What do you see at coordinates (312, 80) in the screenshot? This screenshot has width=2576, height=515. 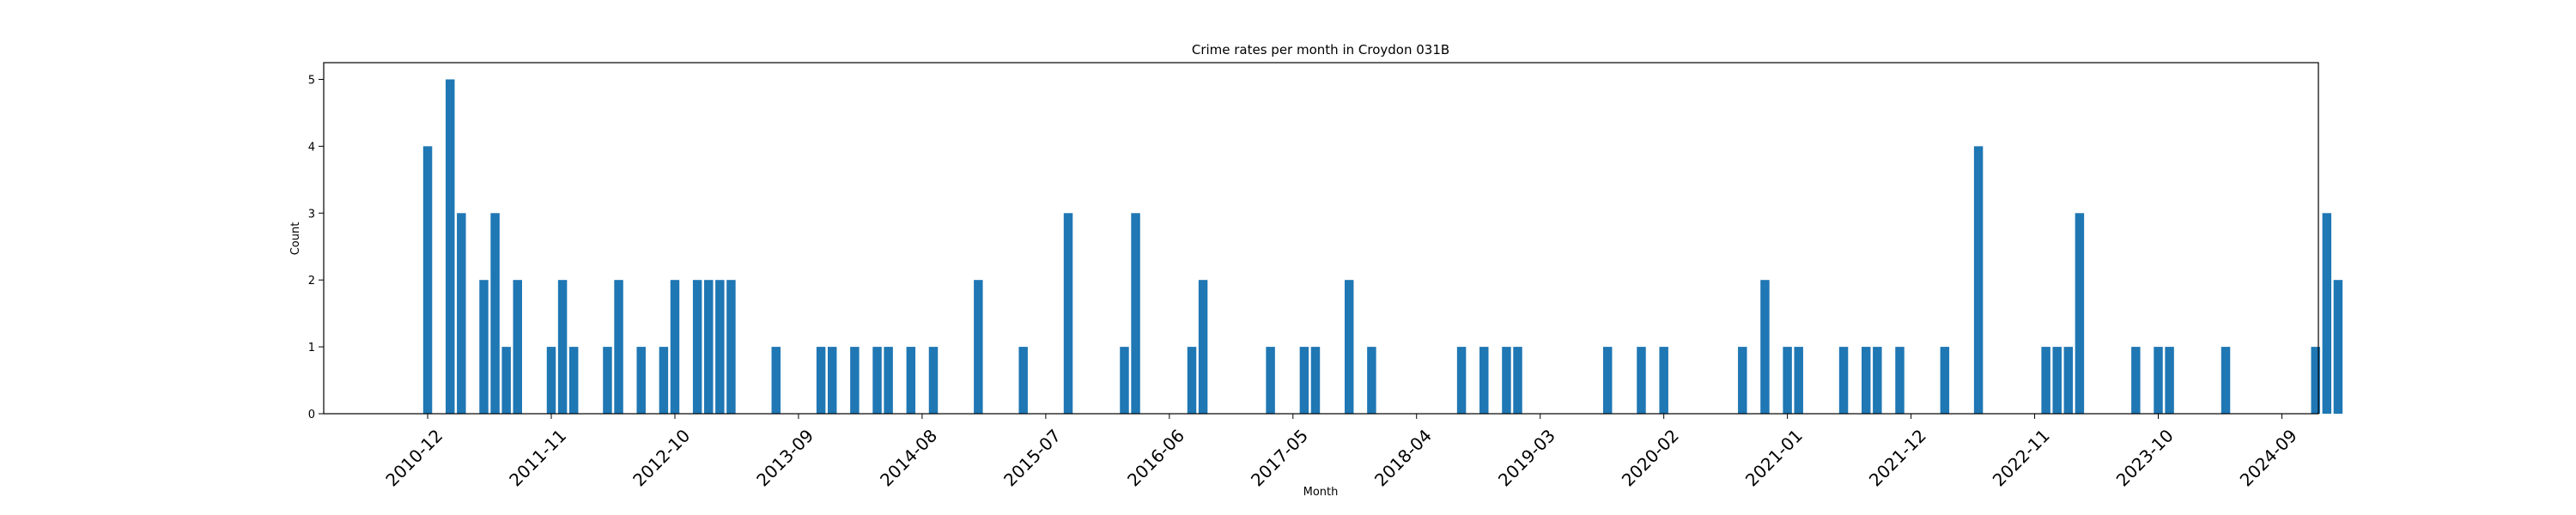 I see `y-tick-label: 5` at bounding box center [312, 80].